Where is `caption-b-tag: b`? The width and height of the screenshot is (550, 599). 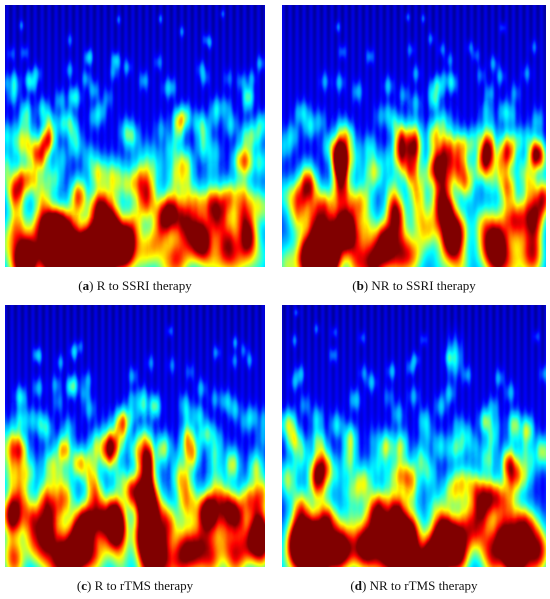 caption-b-tag: b is located at coordinates (360, 285).